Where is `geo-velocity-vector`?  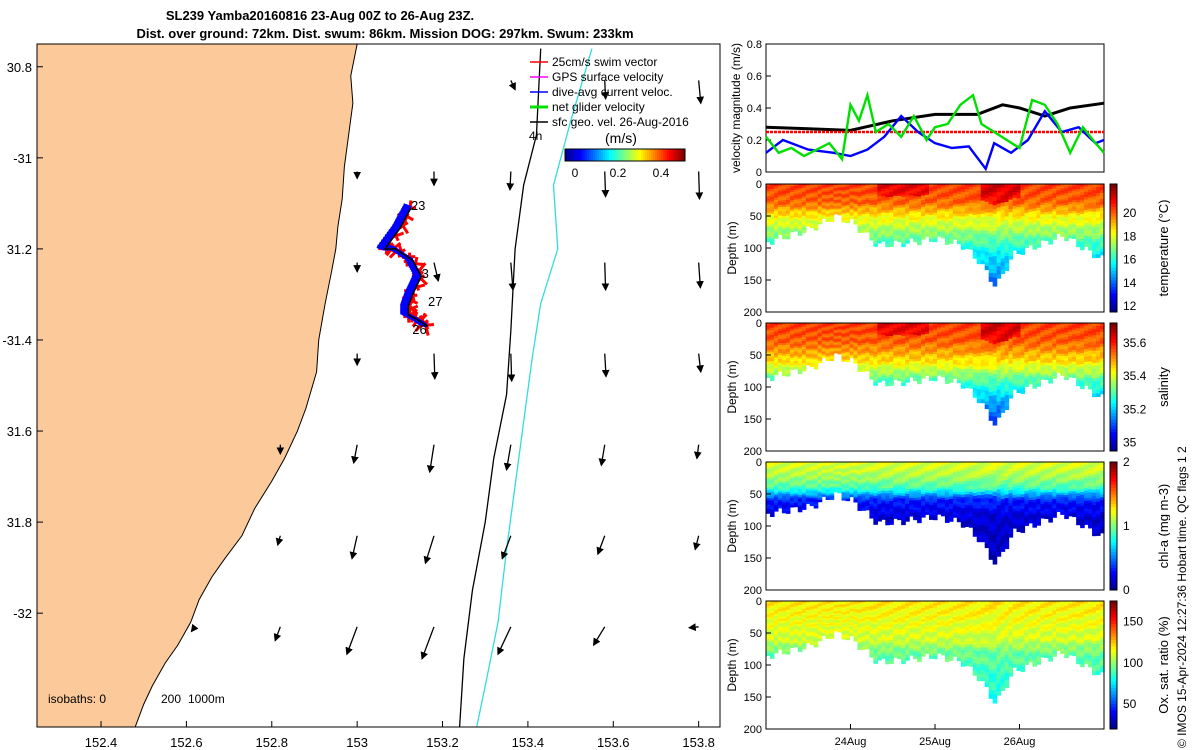
geo-velocity-vector is located at coordinates (427, 643).